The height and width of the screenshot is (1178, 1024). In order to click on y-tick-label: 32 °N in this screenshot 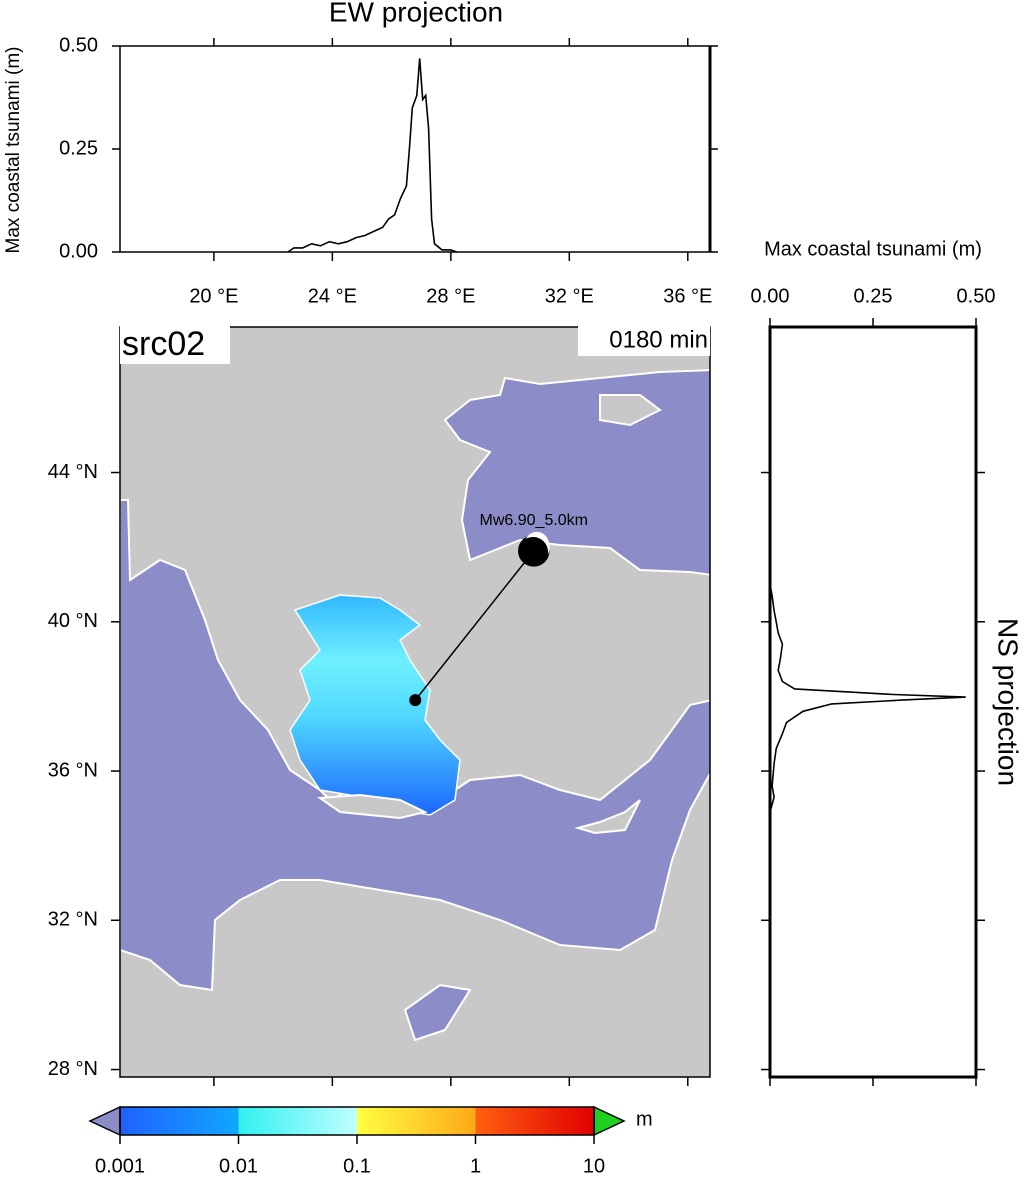, I will do `click(73, 920)`.